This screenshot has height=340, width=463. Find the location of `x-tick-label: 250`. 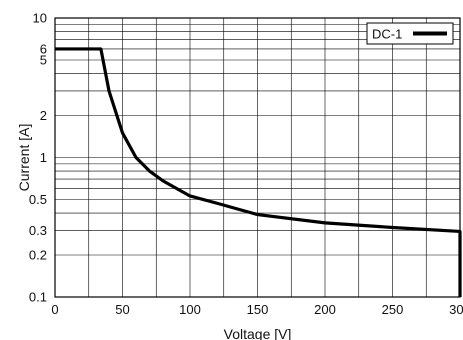

x-tick-label: 250 is located at coordinates (393, 309).